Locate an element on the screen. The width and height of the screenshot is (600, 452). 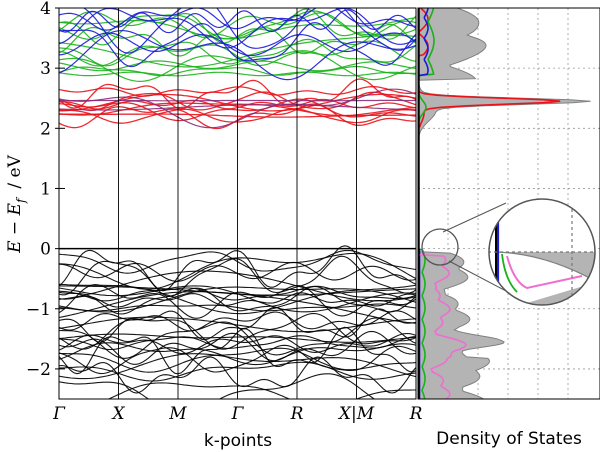
y-axis-label: E − Ef / eV is located at coordinates (16, 204).